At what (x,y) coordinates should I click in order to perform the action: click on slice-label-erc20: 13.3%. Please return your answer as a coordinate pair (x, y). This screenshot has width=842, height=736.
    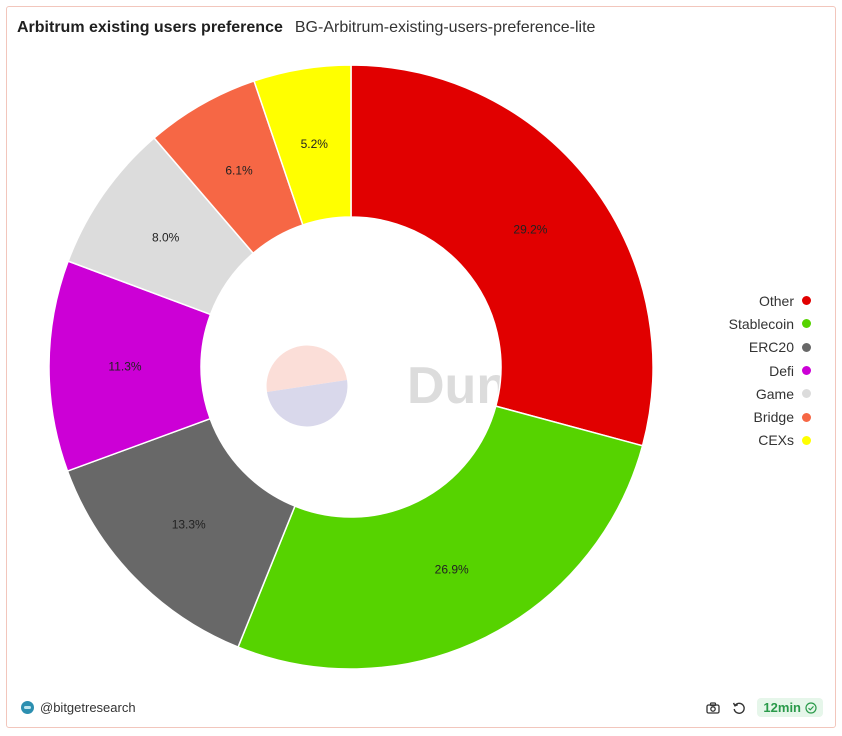
    Looking at the image, I should click on (189, 524).